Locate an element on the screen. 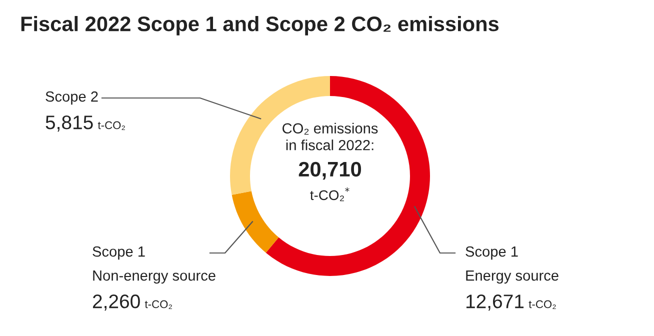 Image resolution: width=654 pixels, height=336 pixels. slice-label: Scope 1 Non-energy source is located at coordinates (154, 265).